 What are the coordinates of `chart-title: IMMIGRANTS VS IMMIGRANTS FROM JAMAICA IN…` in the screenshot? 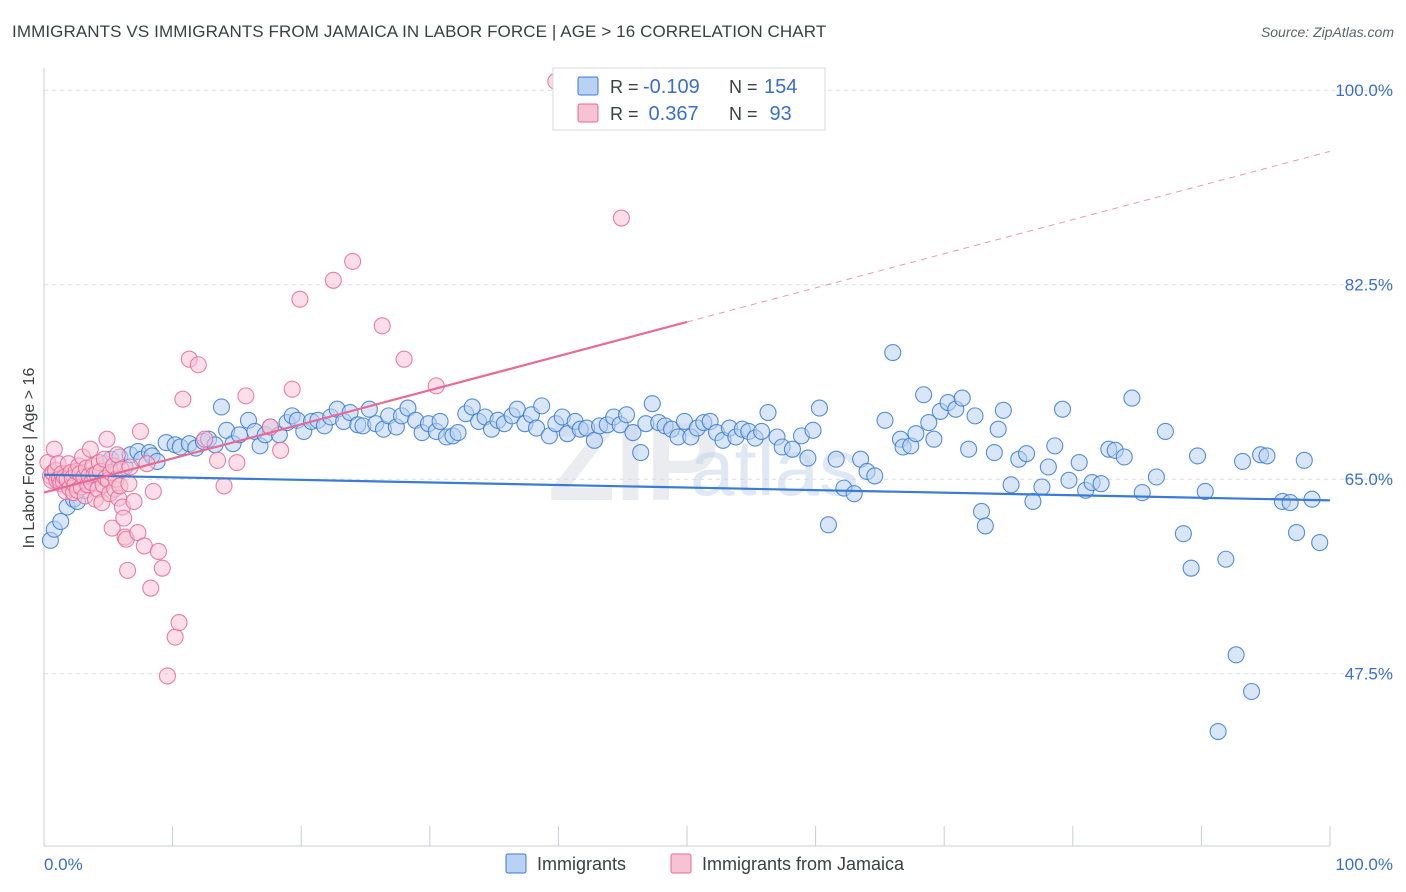 It's located at (419, 31).